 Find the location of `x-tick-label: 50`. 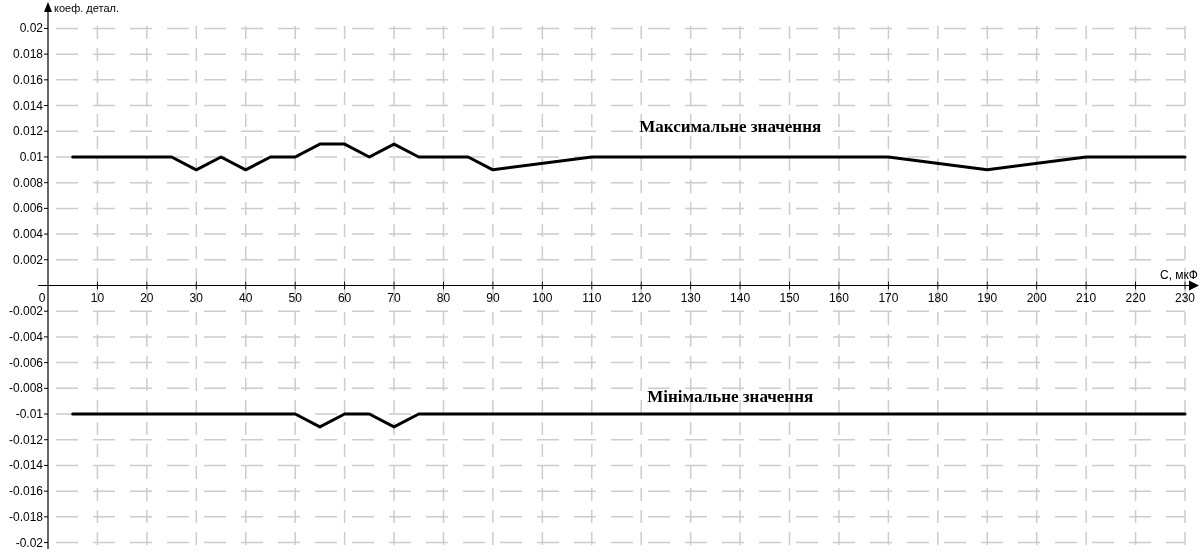

x-tick-label: 50 is located at coordinates (295, 297).